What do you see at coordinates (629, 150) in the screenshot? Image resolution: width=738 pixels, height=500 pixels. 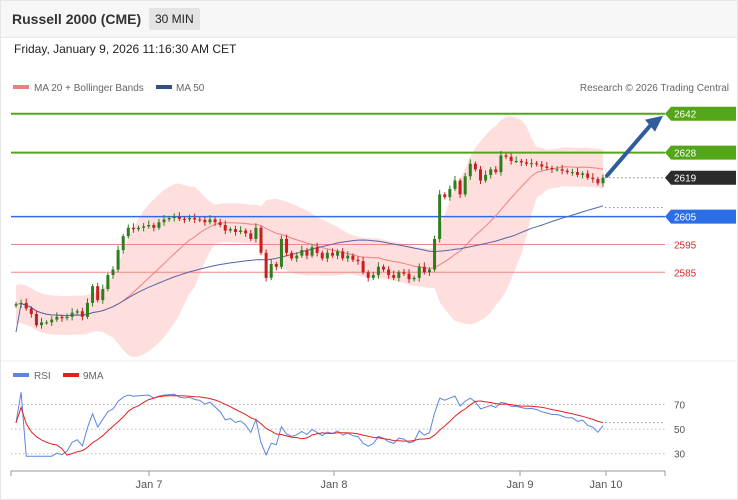 I see `projection-arrow-shaft` at bounding box center [629, 150].